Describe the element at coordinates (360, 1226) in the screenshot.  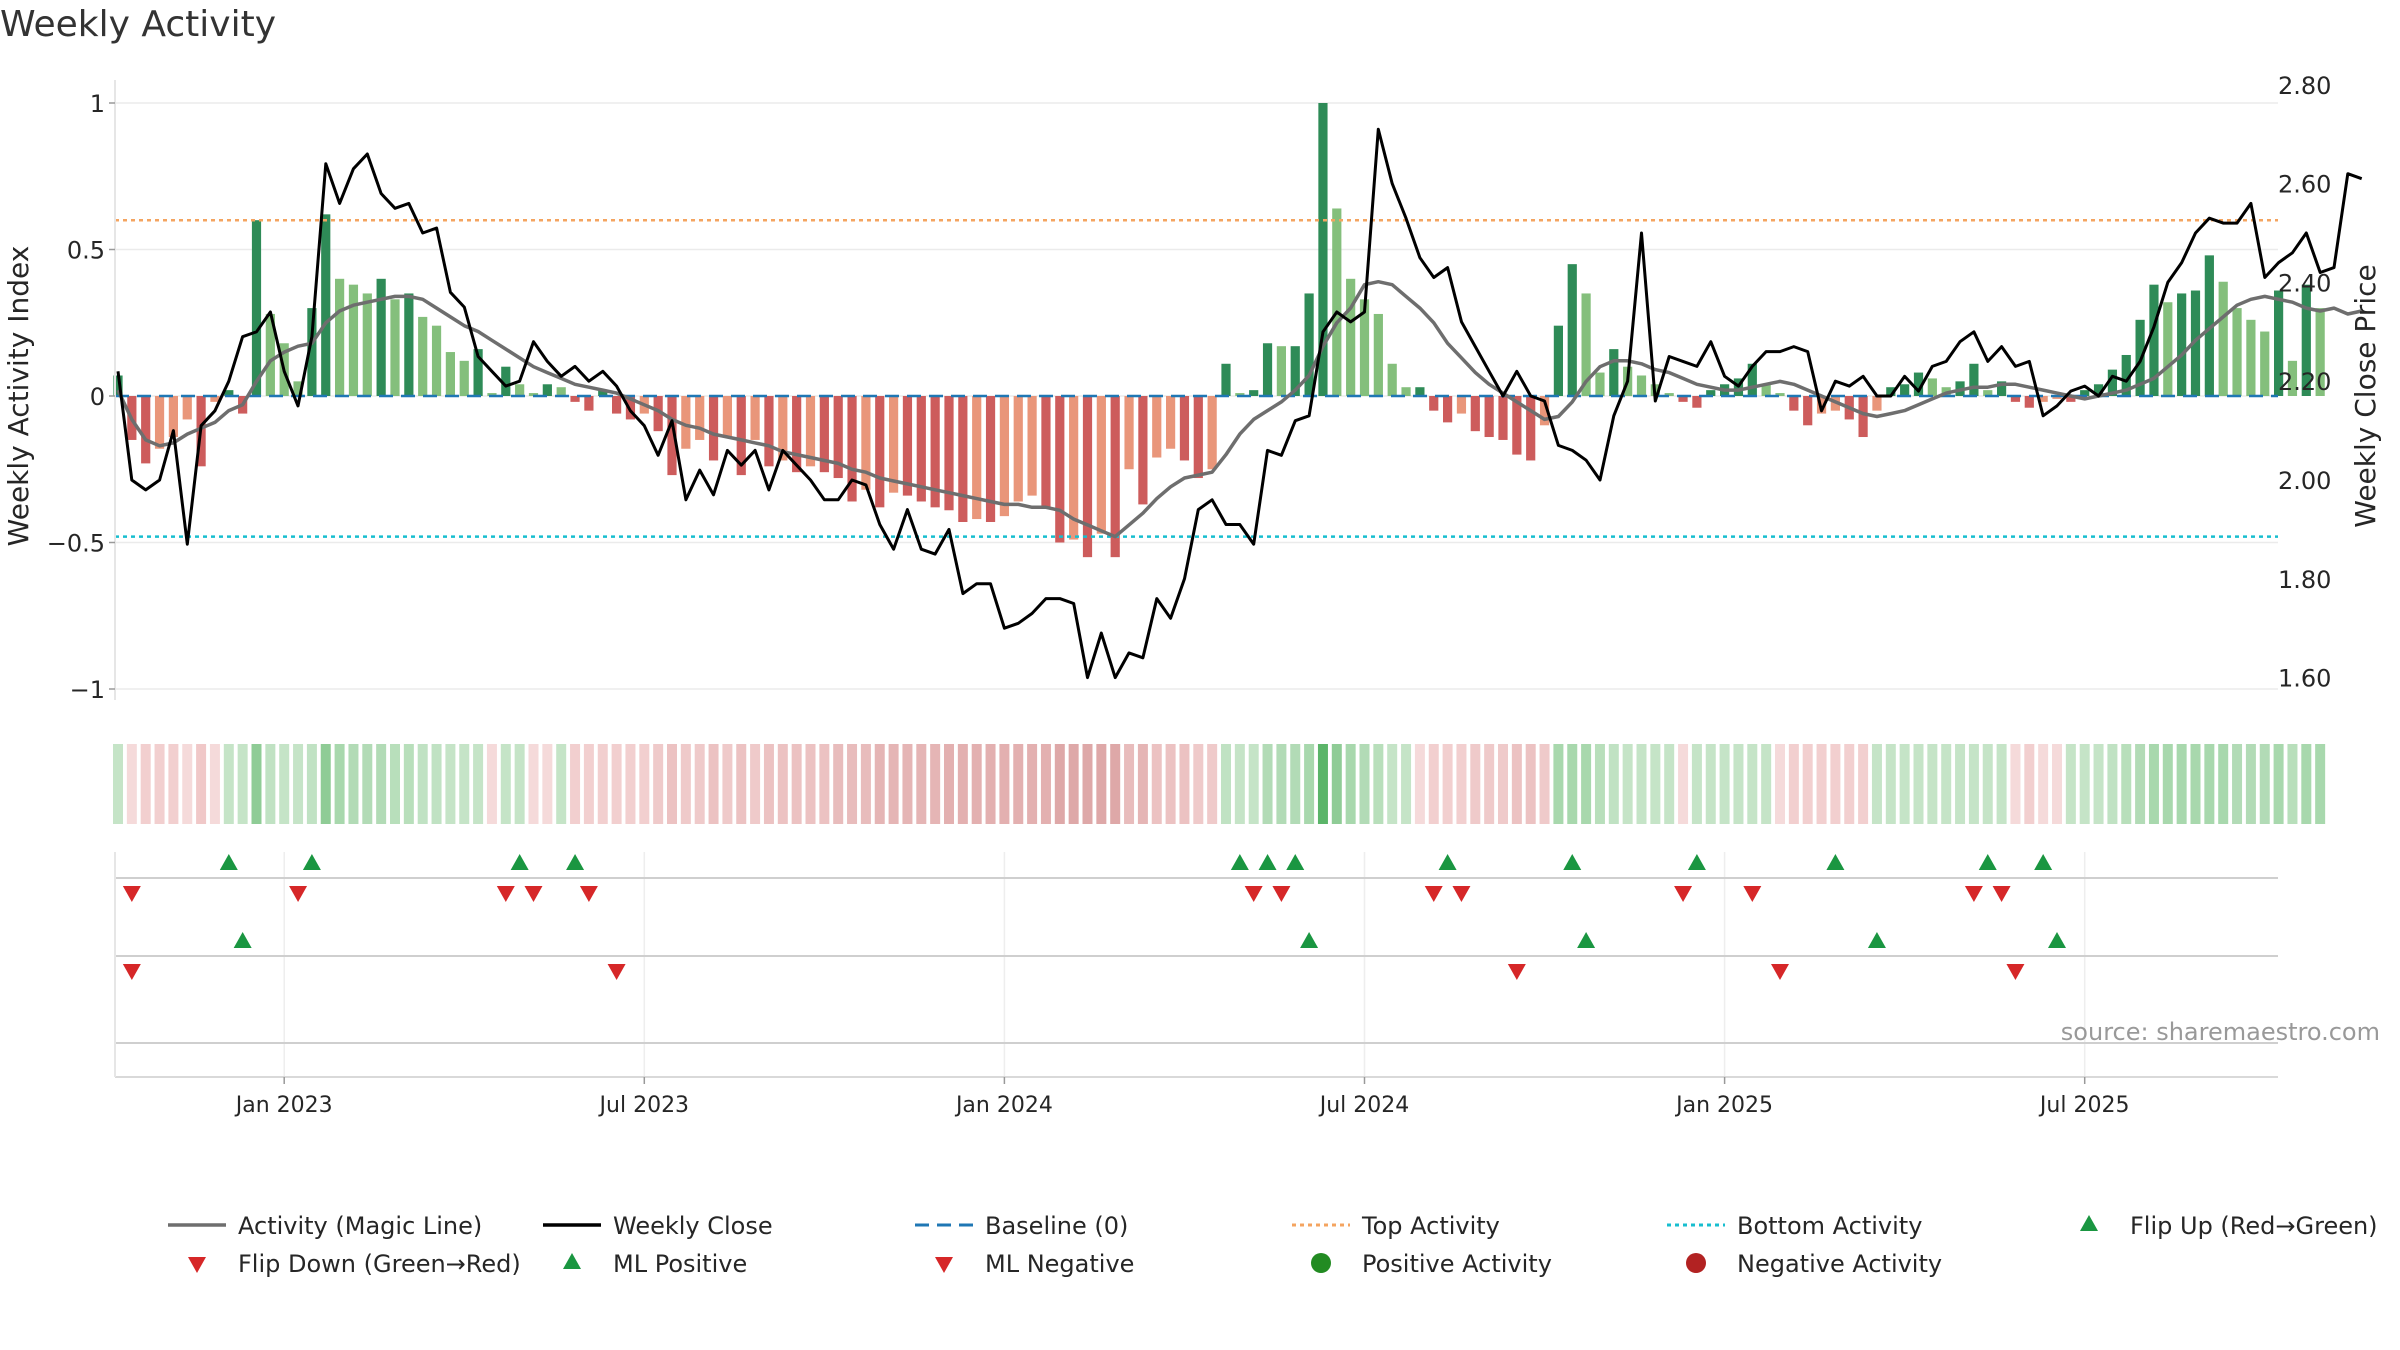
I see `legend-label: Activity (Magic Line)` at that location.